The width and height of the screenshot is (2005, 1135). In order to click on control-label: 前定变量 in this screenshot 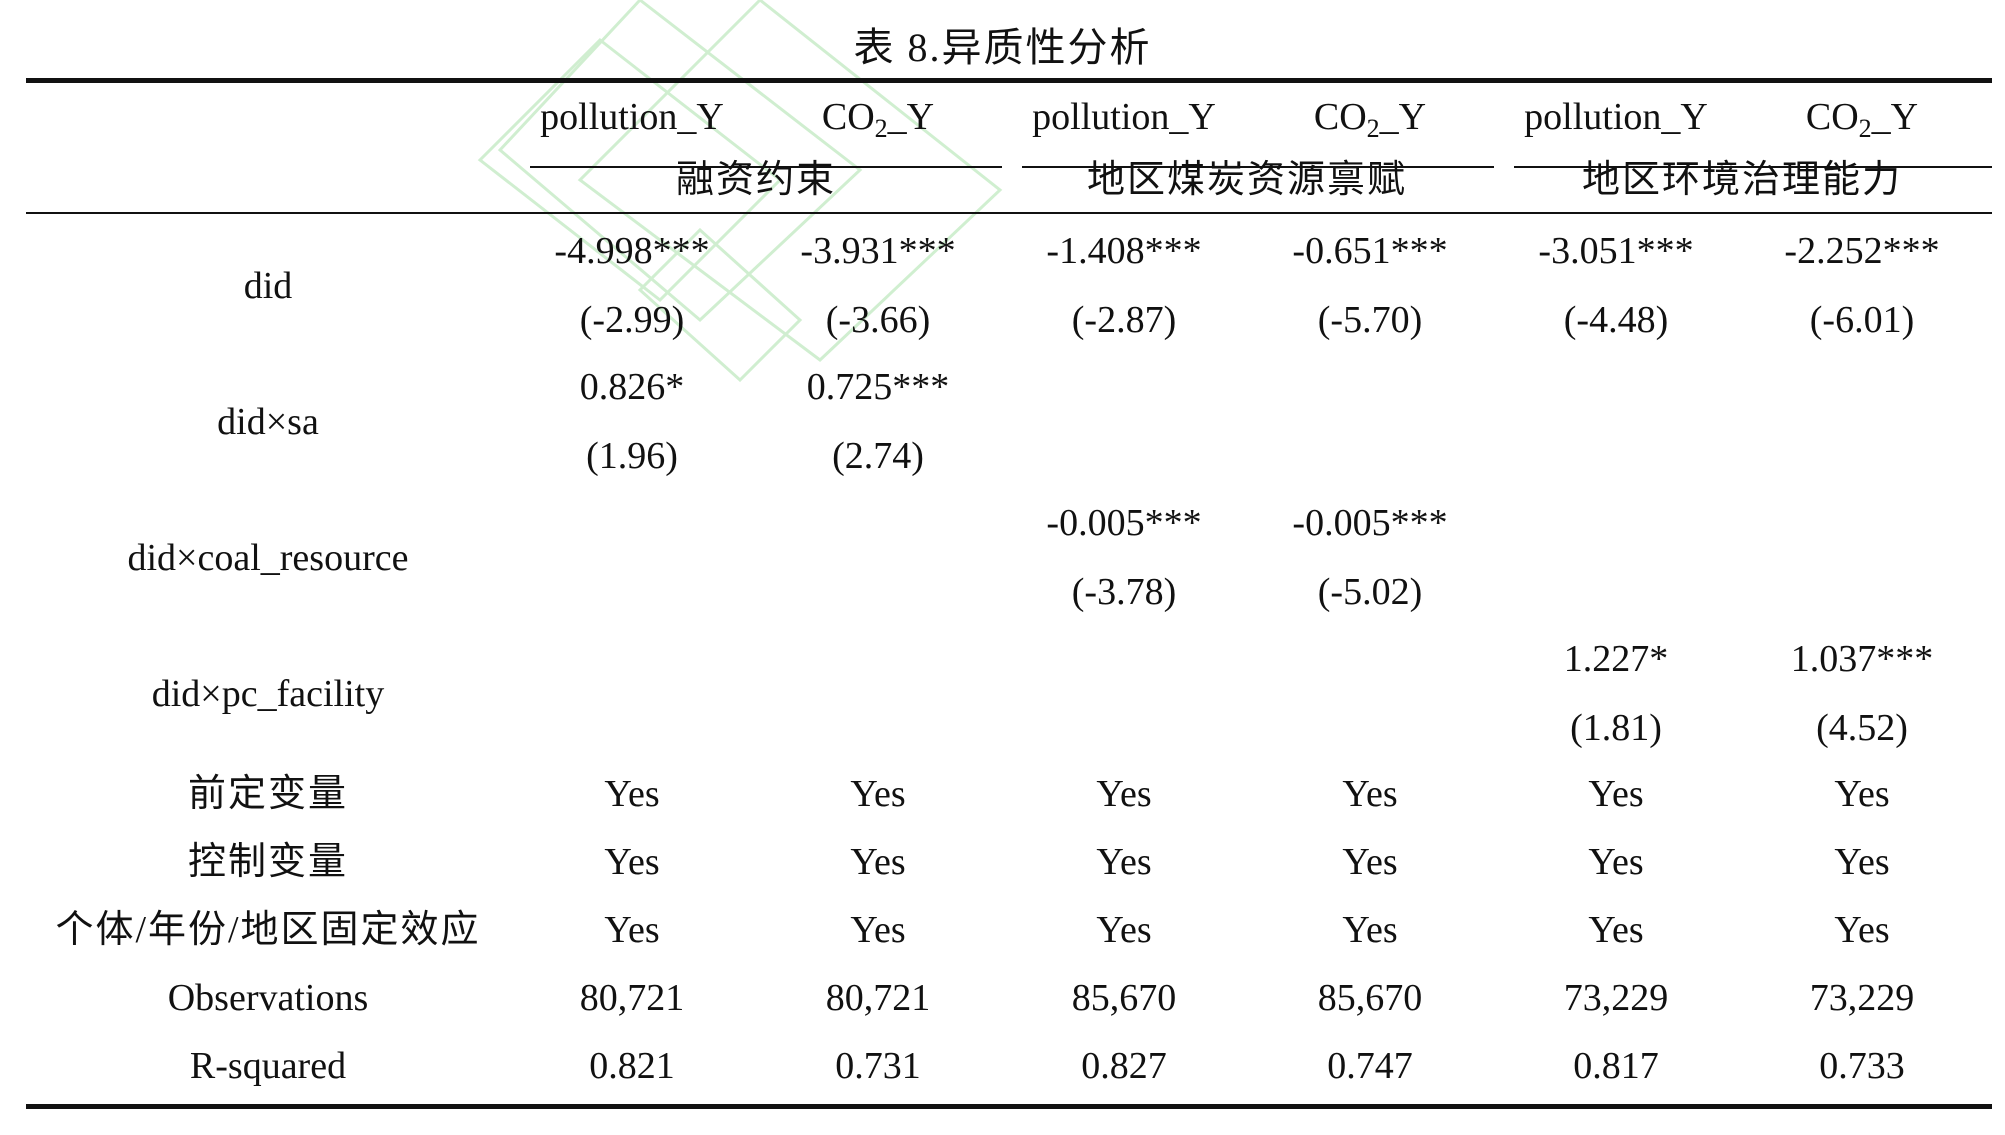, I will do `click(267, 794)`.